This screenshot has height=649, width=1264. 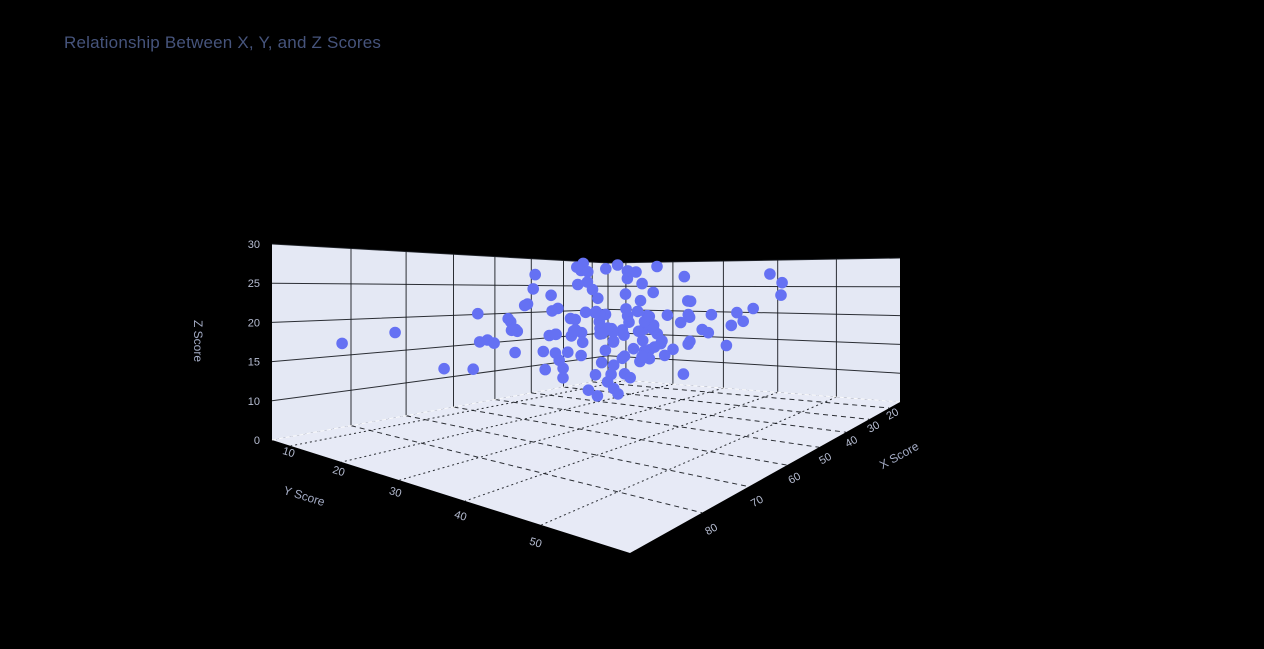 What do you see at coordinates (440, 342) in the screenshot?
I see `left-wall` at bounding box center [440, 342].